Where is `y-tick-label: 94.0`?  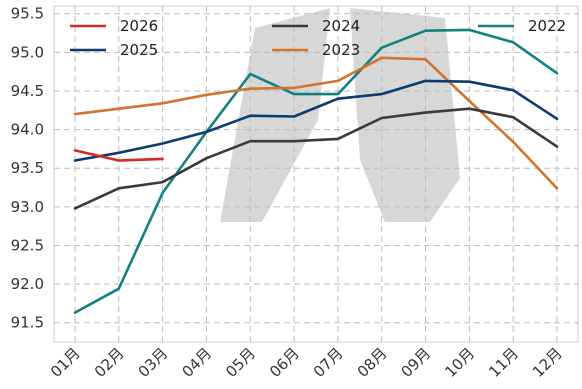
y-tick-label: 94.0 is located at coordinates (27, 130).